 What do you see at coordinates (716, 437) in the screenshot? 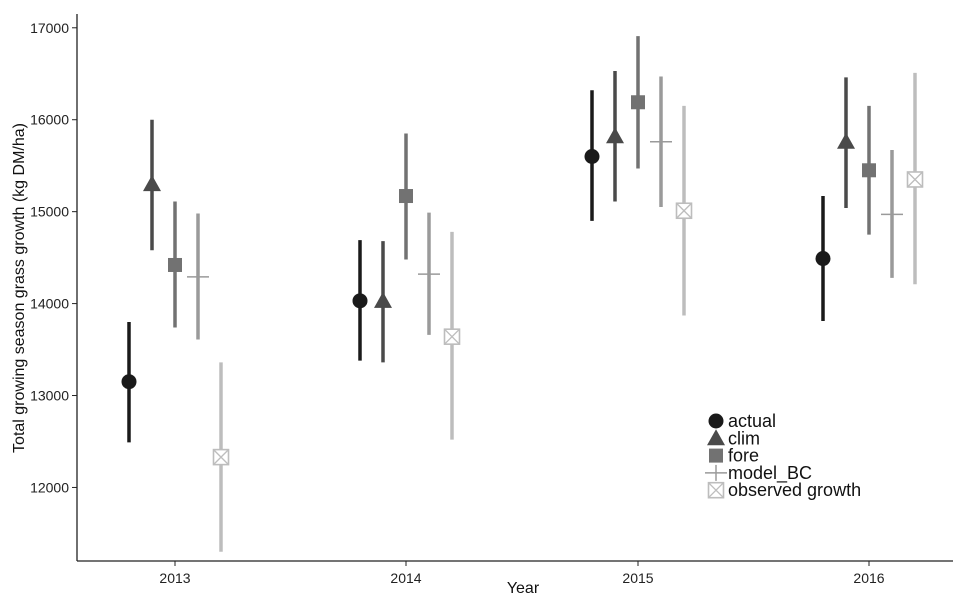
I see `legend-key-clim` at bounding box center [716, 437].